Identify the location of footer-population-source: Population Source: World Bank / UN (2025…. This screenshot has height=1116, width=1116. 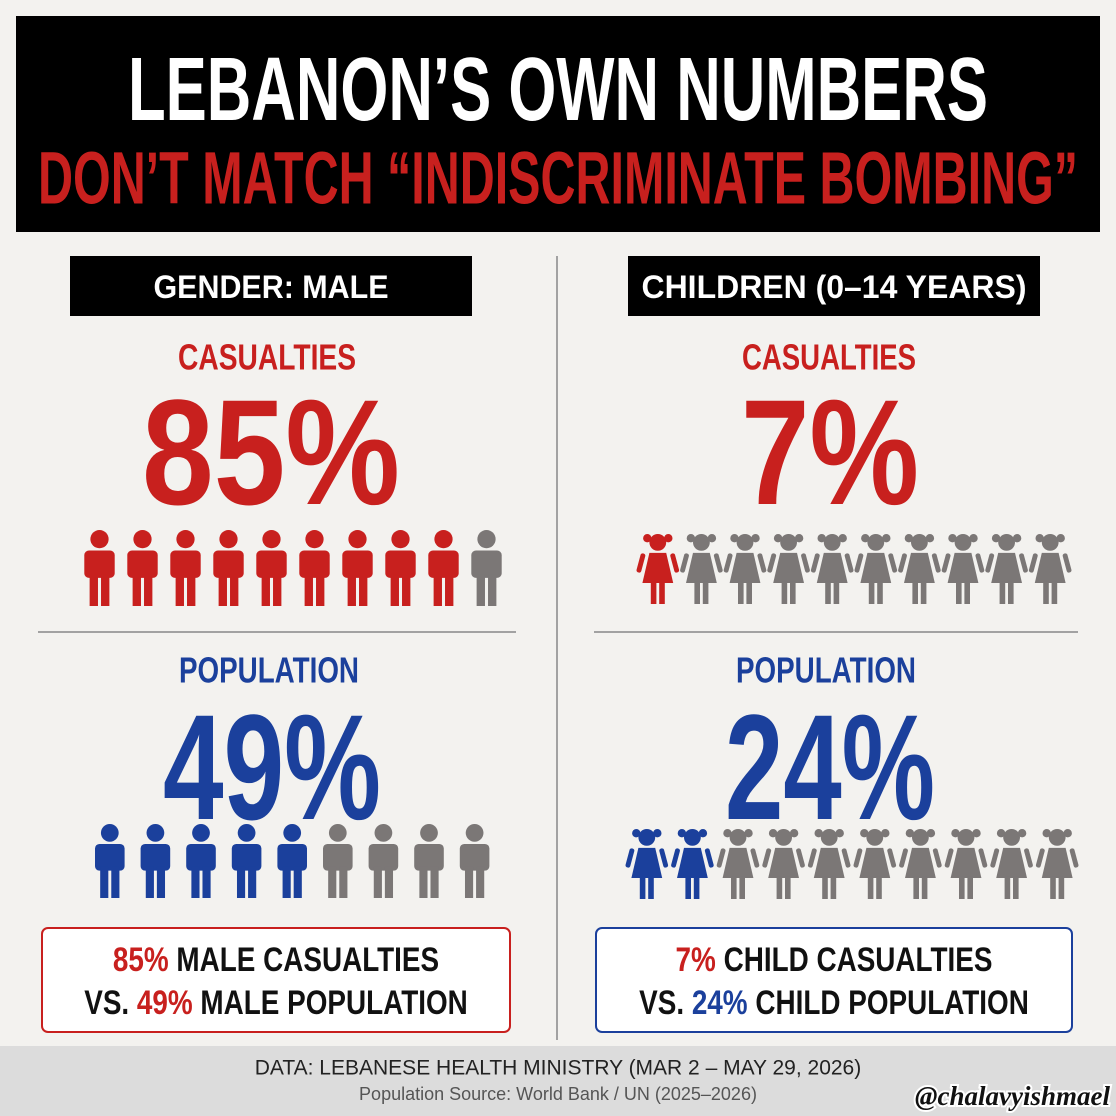
(558, 1094).